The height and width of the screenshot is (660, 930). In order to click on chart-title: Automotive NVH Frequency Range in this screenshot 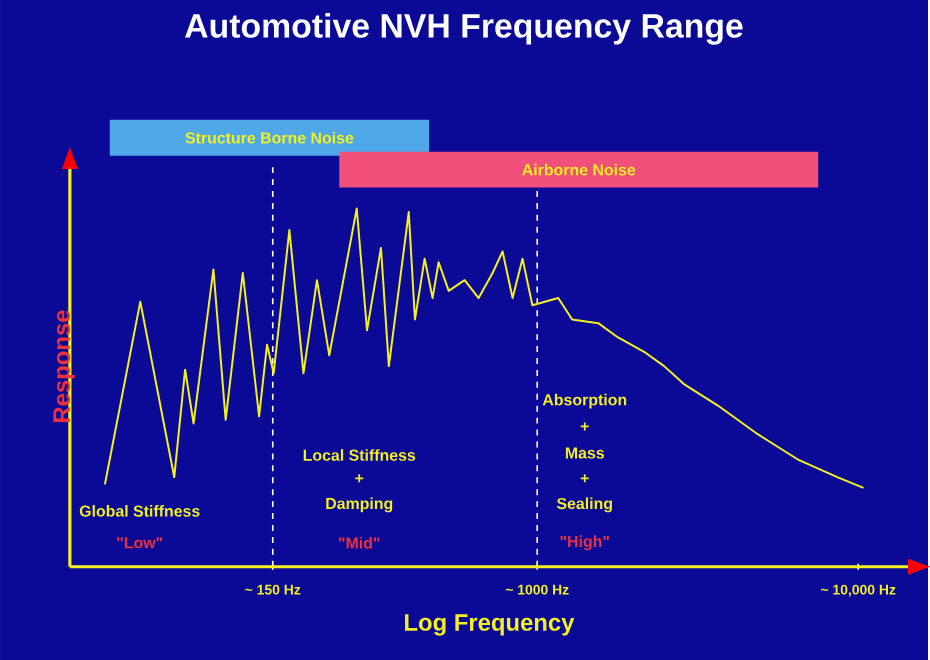, I will do `click(464, 28)`.